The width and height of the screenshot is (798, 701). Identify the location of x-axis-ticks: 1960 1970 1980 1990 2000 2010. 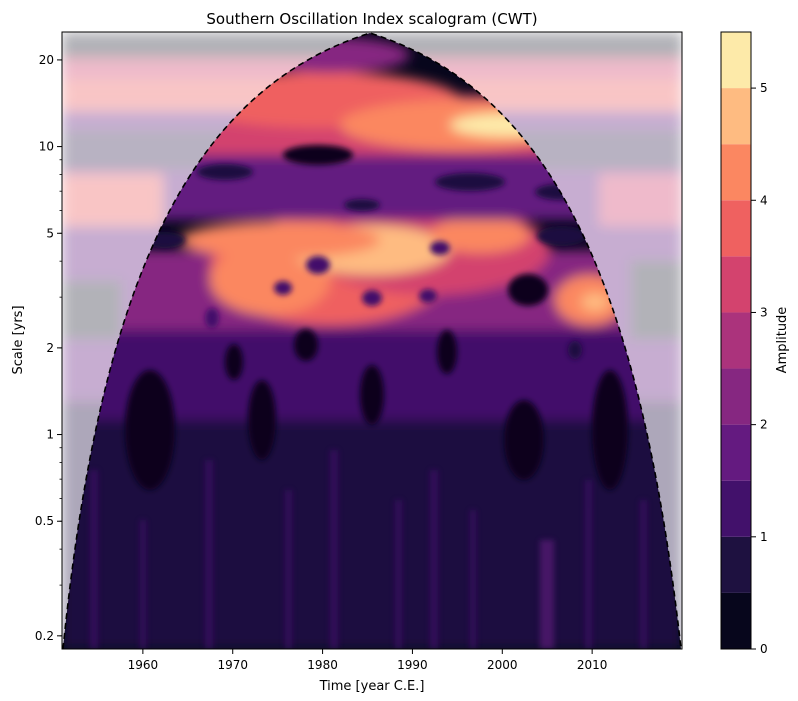
(368, 660).